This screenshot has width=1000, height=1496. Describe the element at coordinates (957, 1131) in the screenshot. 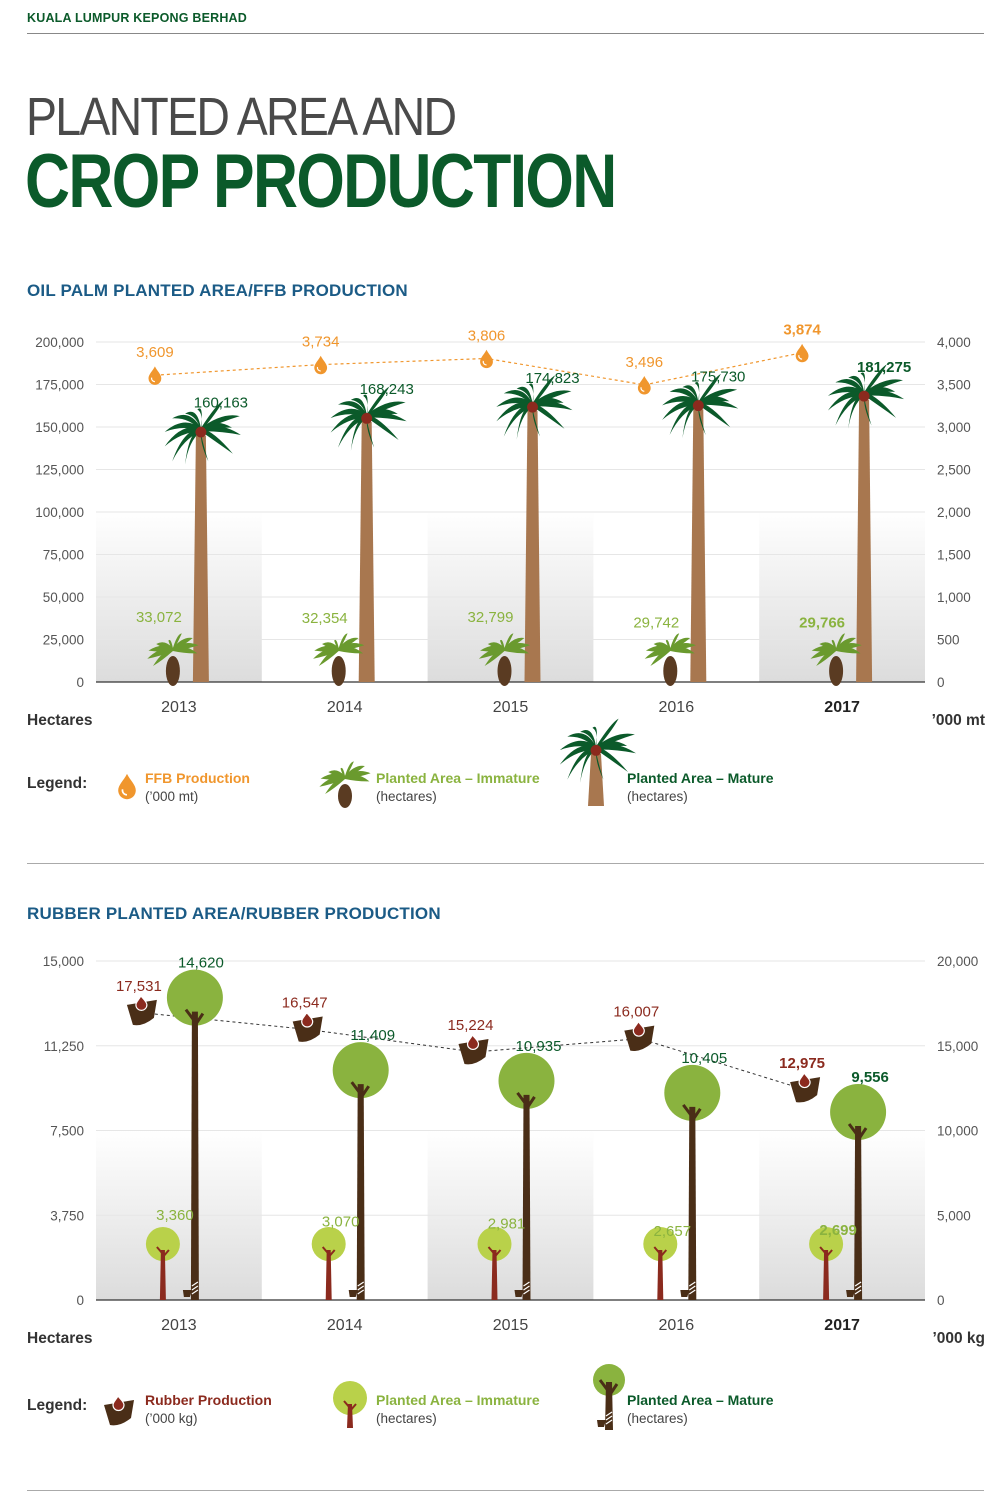

I see `y-tick-right: 10,000` at that location.